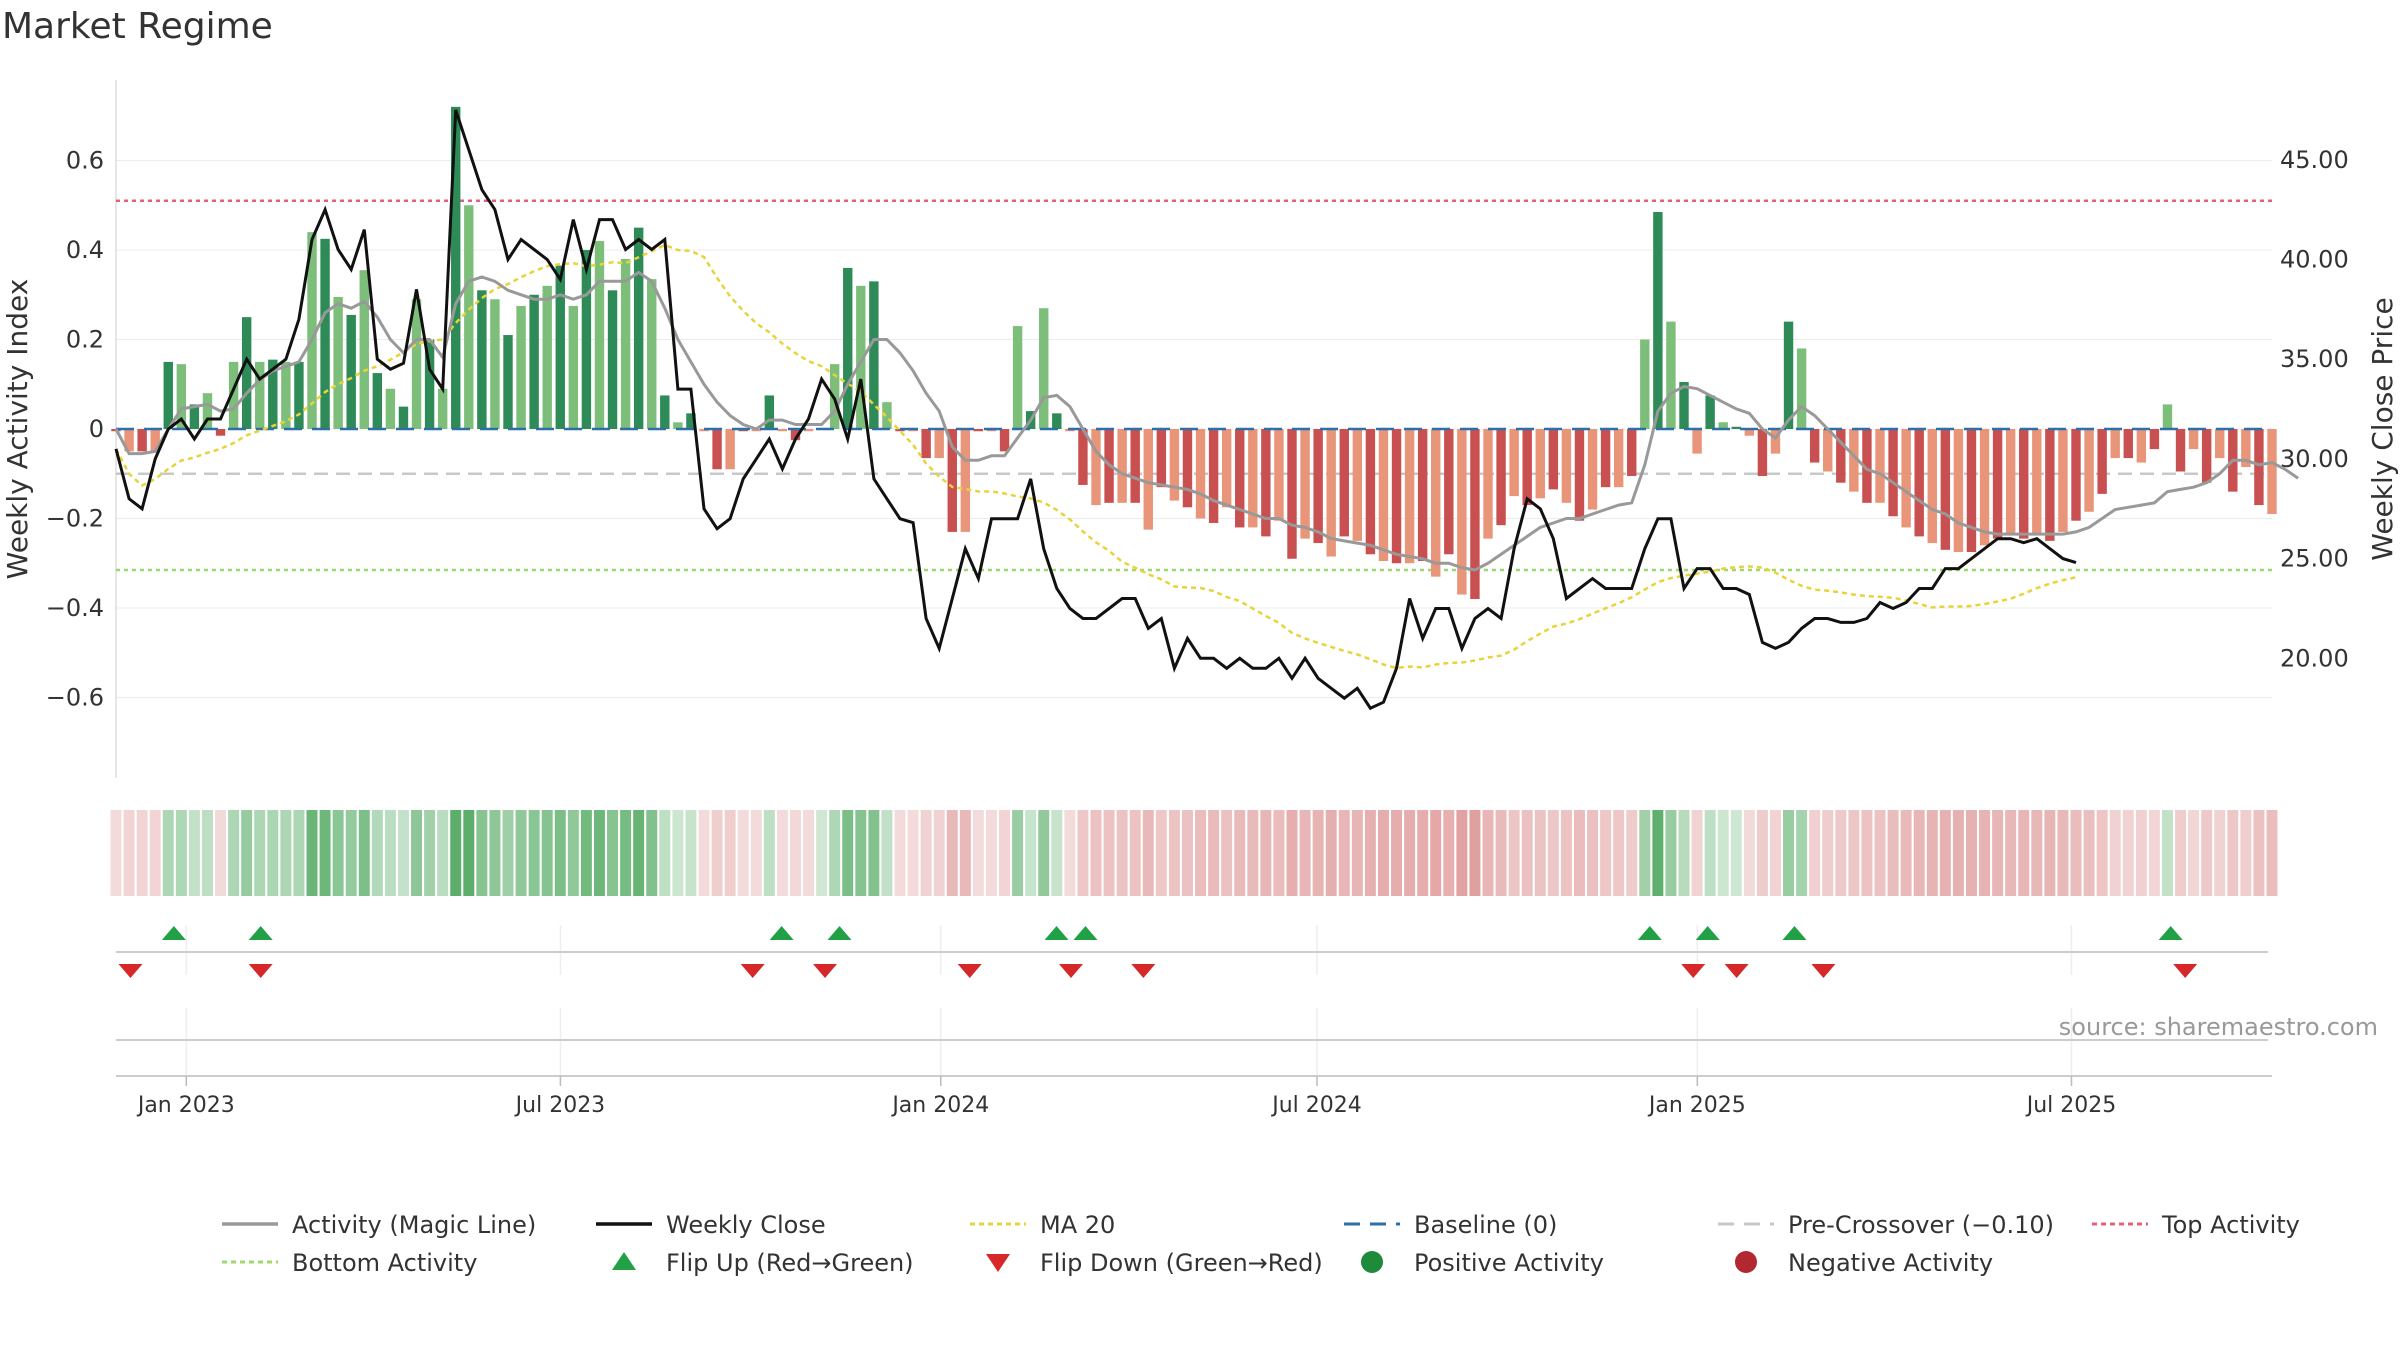 The height and width of the screenshot is (1350, 2400). I want to click on legend-label: MA 20, so click(1077, 1225).